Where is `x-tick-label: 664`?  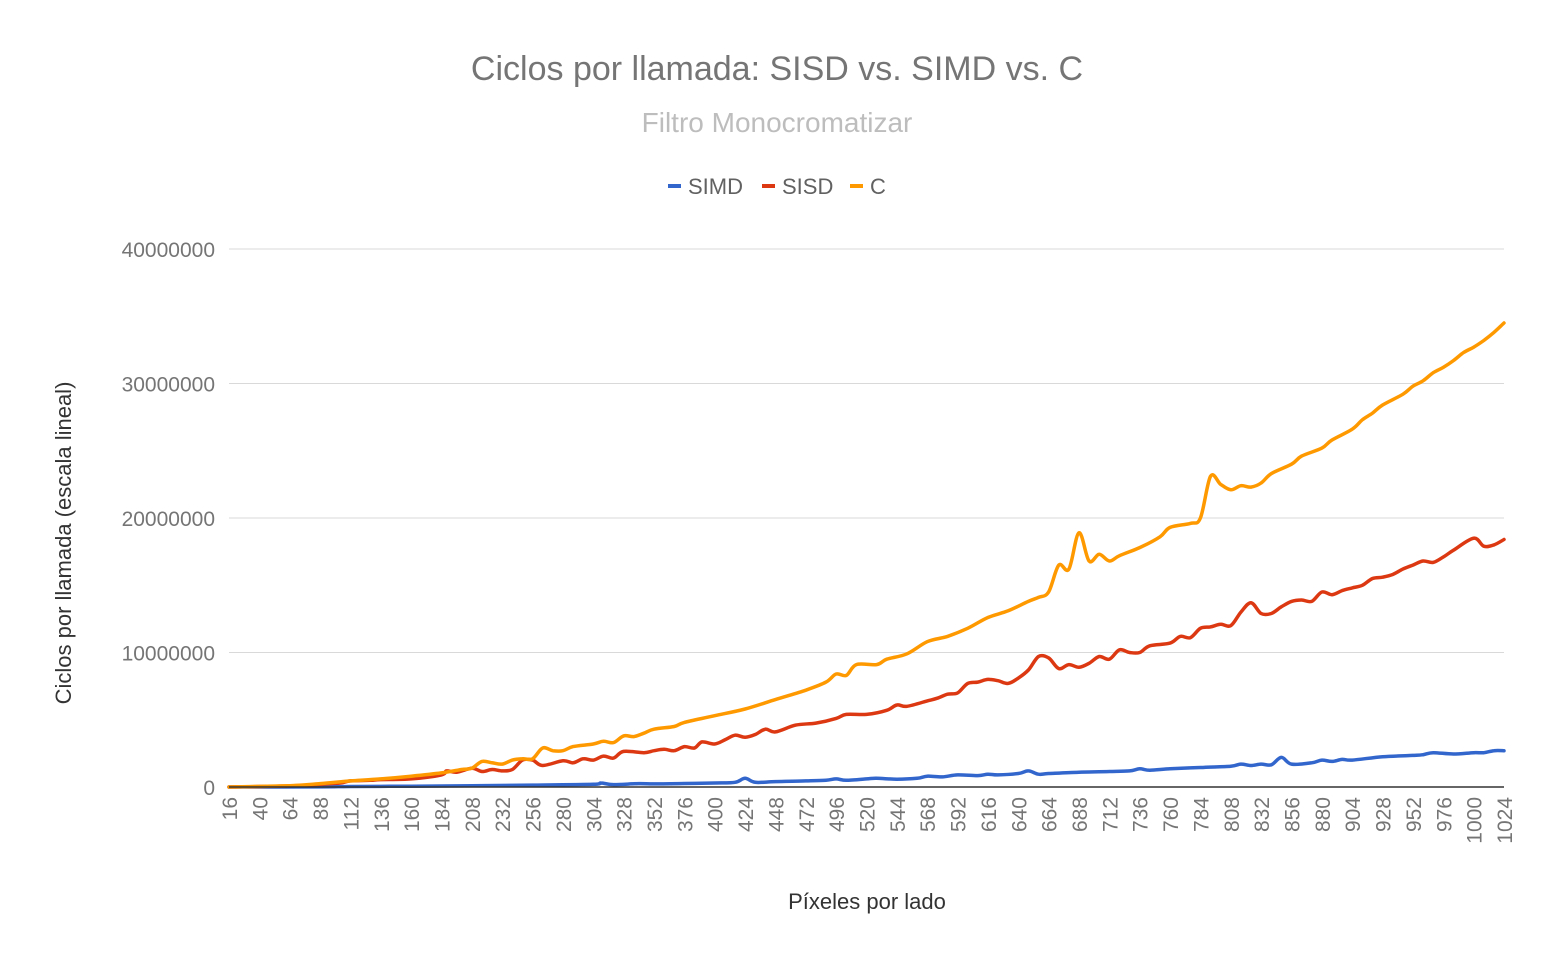
x-tick-label: 664 is located at coordinates (1050, 814).